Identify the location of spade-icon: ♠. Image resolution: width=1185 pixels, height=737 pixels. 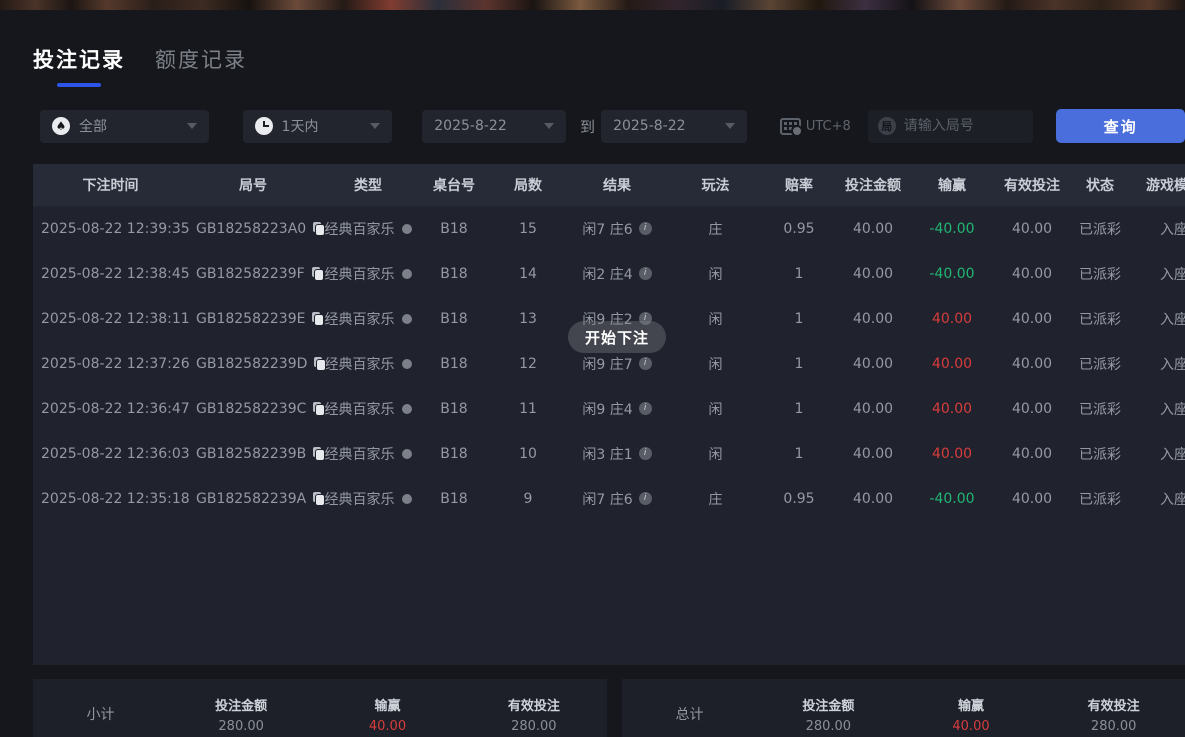
(61, 126).